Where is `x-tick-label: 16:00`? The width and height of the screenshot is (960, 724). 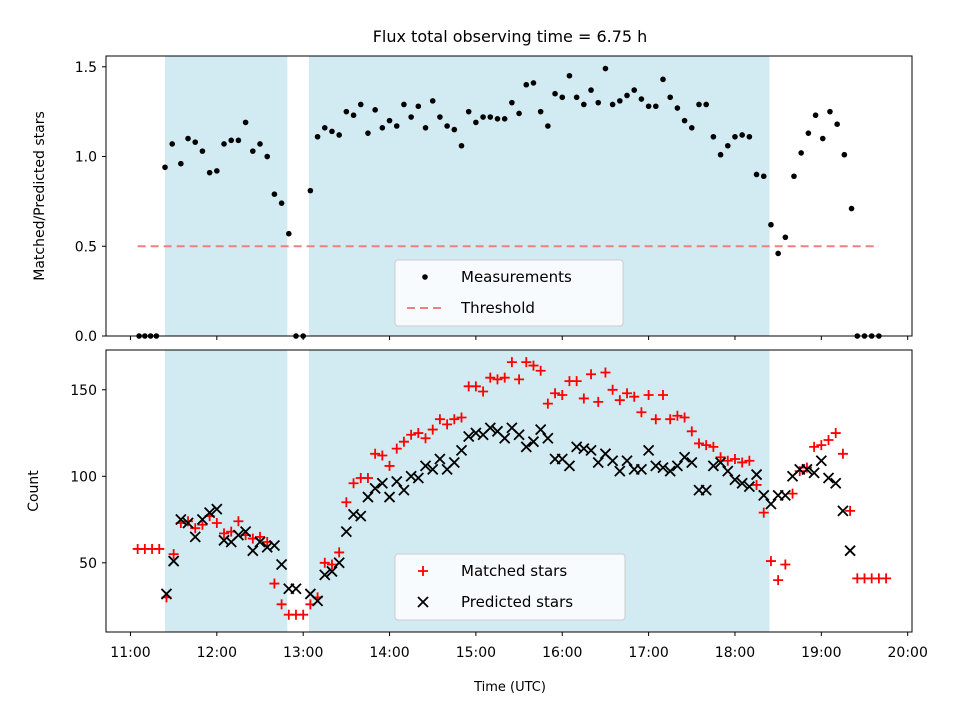 x-tick-label: 16:00 is located at coordinates (562, 653).